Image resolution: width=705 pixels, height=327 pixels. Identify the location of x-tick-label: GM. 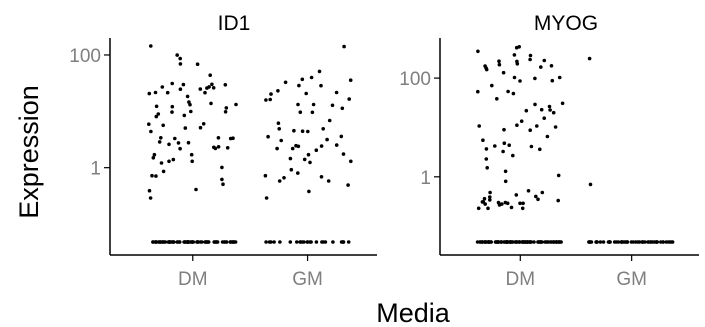
(631, 279).